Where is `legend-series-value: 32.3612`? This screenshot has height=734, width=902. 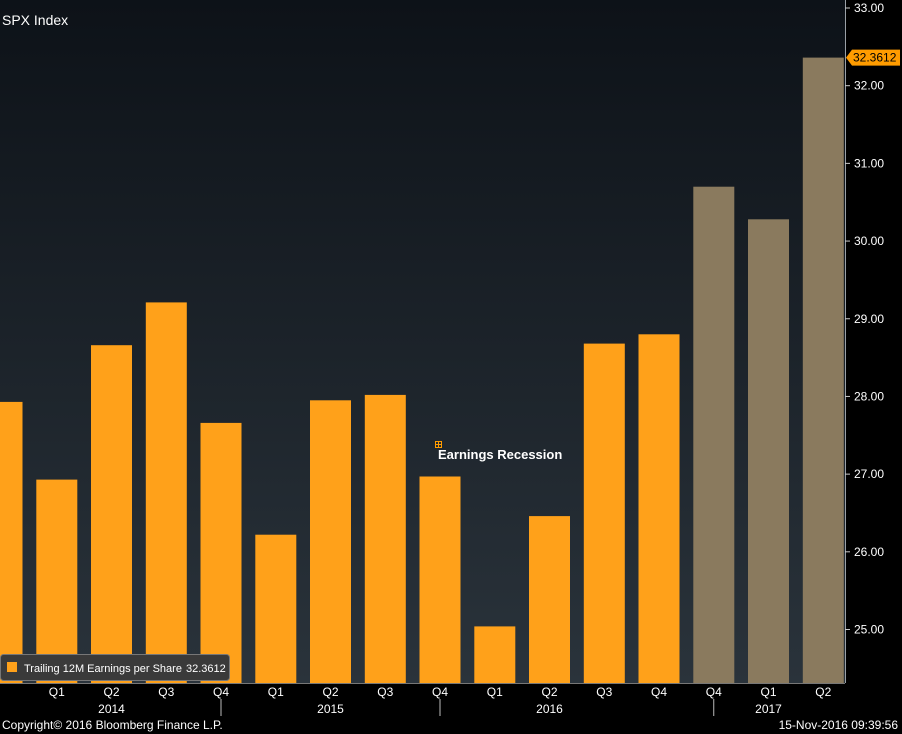 legend-series-value: 32.3612 is located at coordinates (206, 669).